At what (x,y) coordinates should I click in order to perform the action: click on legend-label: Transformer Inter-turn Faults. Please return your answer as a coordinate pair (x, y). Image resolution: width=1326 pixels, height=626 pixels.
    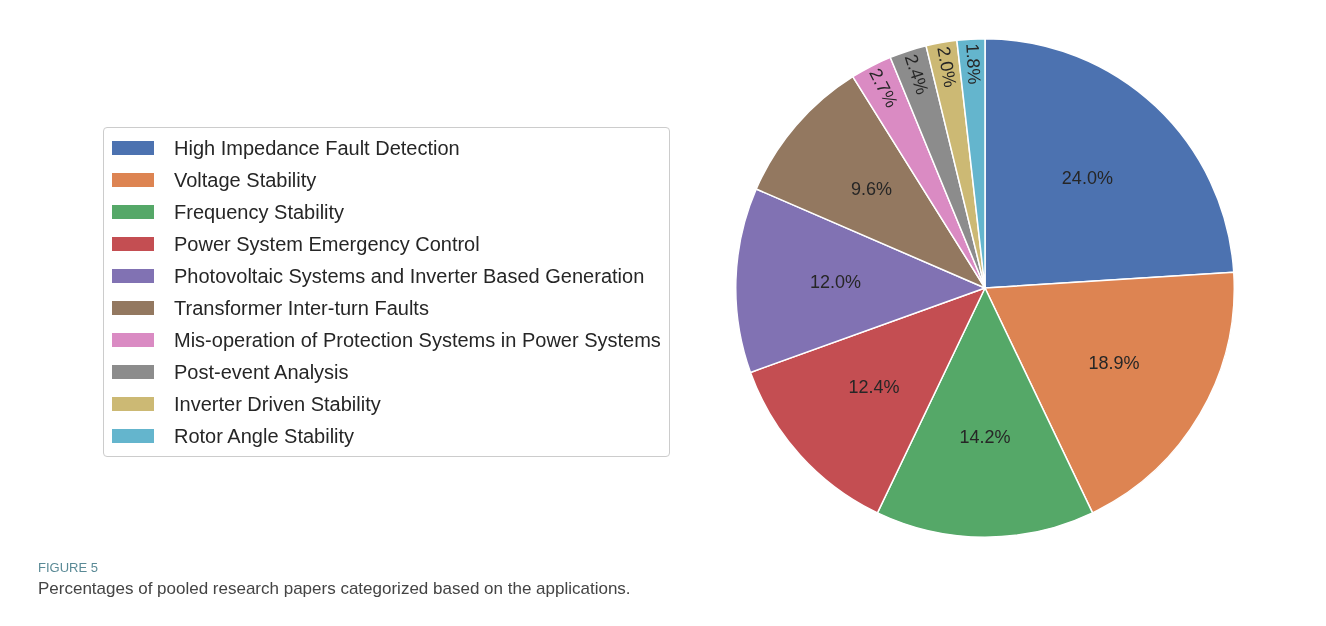
    Looking at the image, I should click on (301, 308).